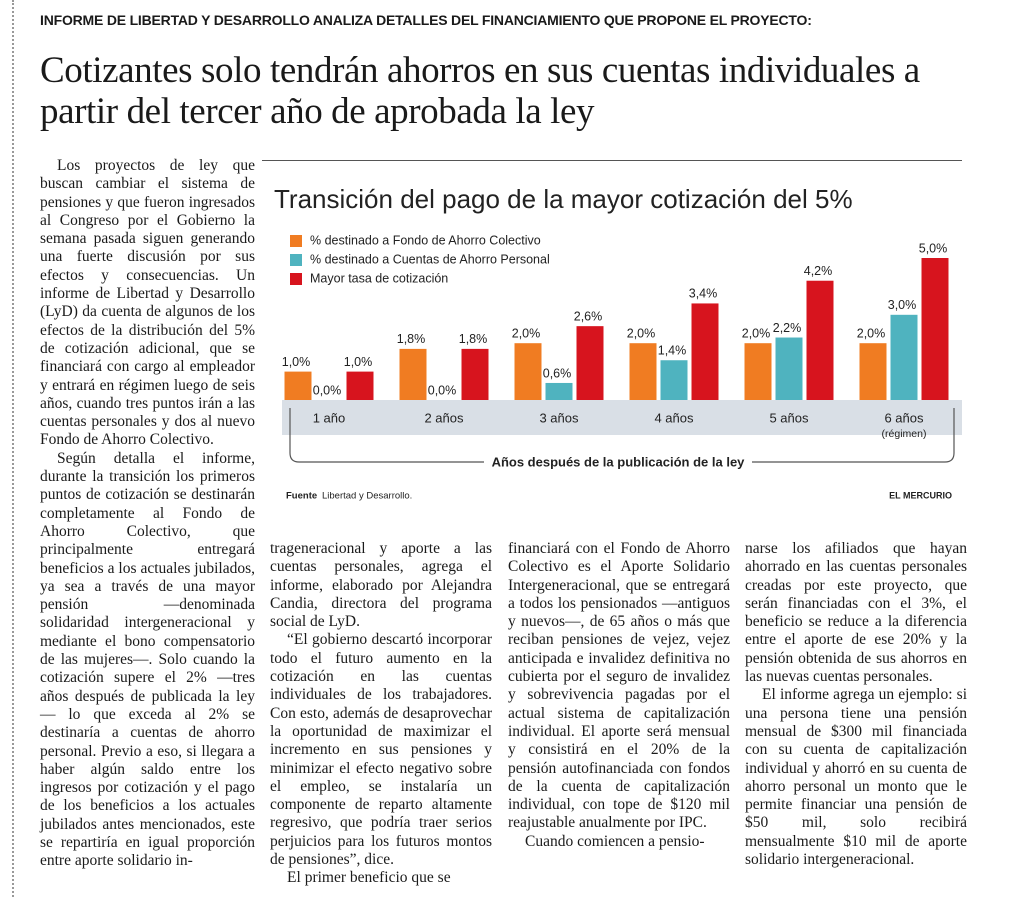 This screenshot has width=1024, height=897. Describe the element at coordinates (904, 417) in the screenshot. I see `x-tick-label: 6 años` at that location.